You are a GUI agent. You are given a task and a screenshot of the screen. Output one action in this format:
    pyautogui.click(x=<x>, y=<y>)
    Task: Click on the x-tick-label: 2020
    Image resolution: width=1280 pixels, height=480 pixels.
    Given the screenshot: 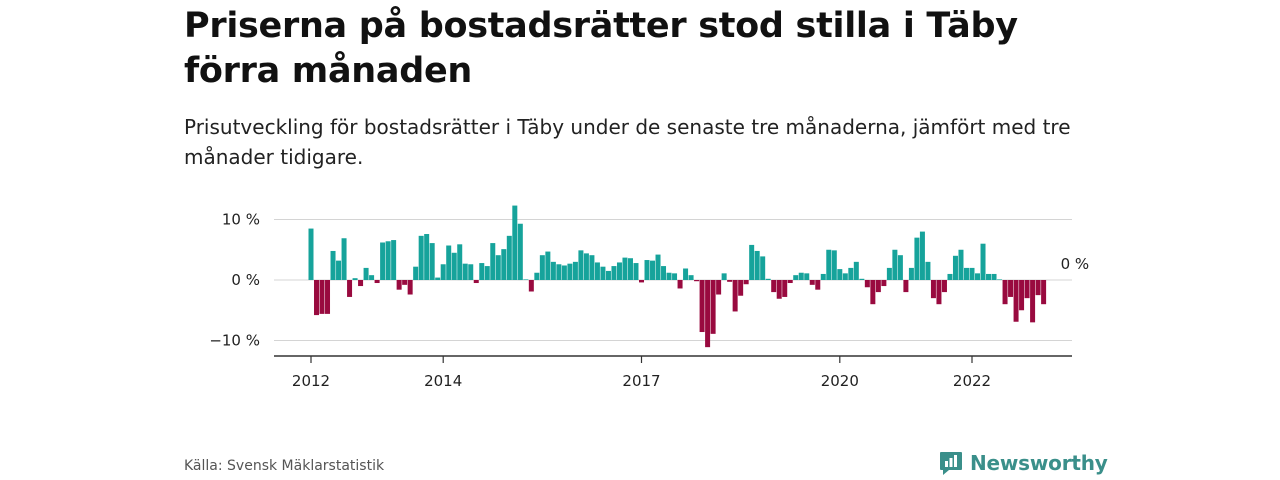 What is the action you would take?
    pyautogui.click(x=840, y=381)
    